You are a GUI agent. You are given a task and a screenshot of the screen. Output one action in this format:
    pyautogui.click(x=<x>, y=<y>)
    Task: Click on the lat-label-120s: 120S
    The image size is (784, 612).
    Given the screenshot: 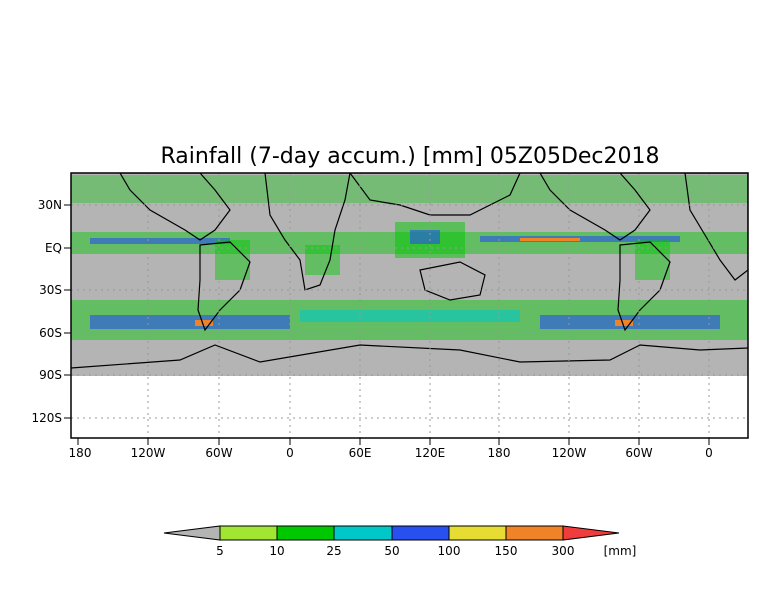 What is the action you would take?
    pyautogui.click(x=46, y=418)
    